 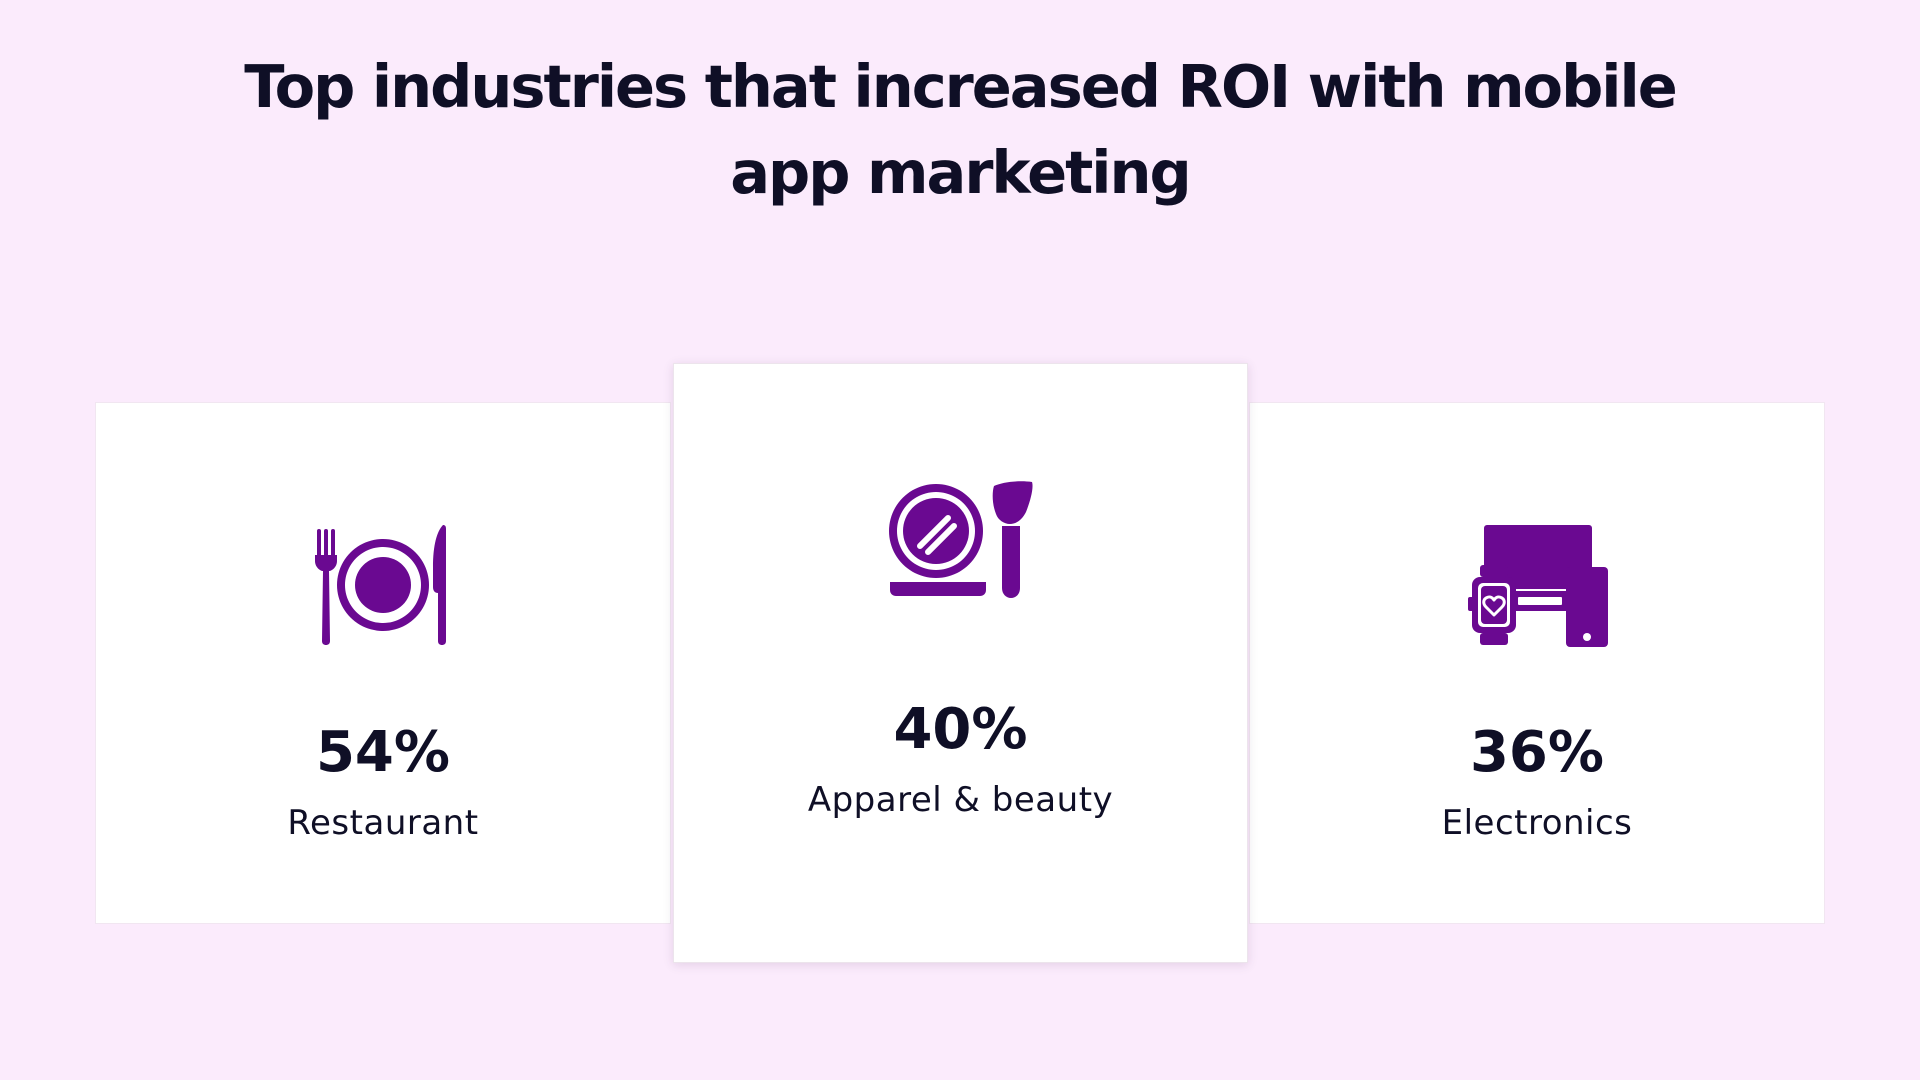 What do you see at coordinates (1537, 752) in the screenshot?
I see `stat-value-electronics: 36%` at bounding box center [1537, 752].